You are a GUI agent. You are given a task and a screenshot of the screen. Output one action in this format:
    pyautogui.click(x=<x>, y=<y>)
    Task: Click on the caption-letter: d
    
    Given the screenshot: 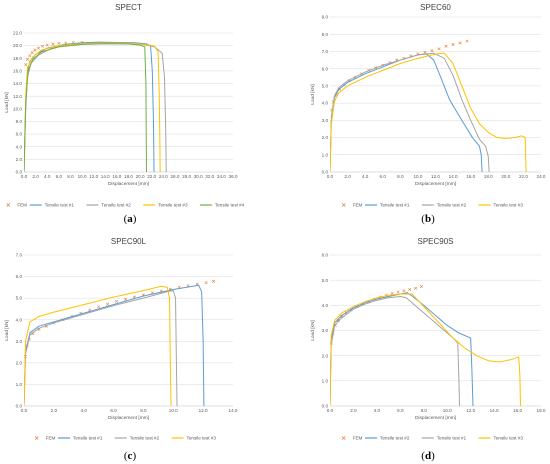 What is the action you would take?
    pyautogui.click(x=428, y=456)
    